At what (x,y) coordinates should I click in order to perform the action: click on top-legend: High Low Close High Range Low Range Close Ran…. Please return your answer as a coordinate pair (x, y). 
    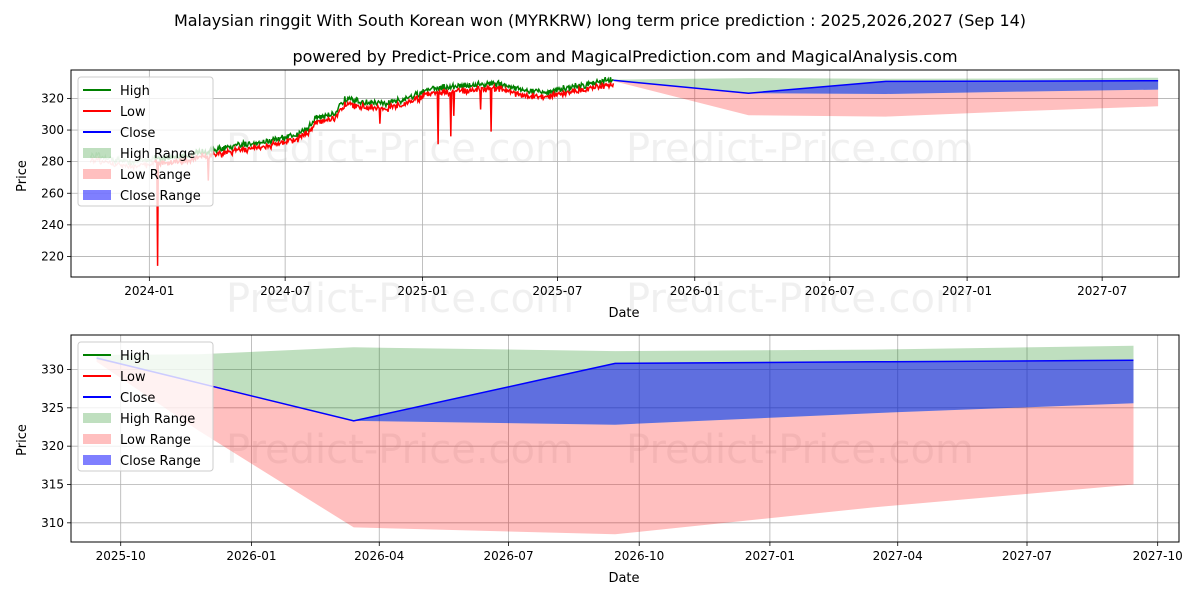
    Looking at the image, I should click on (145, 141).